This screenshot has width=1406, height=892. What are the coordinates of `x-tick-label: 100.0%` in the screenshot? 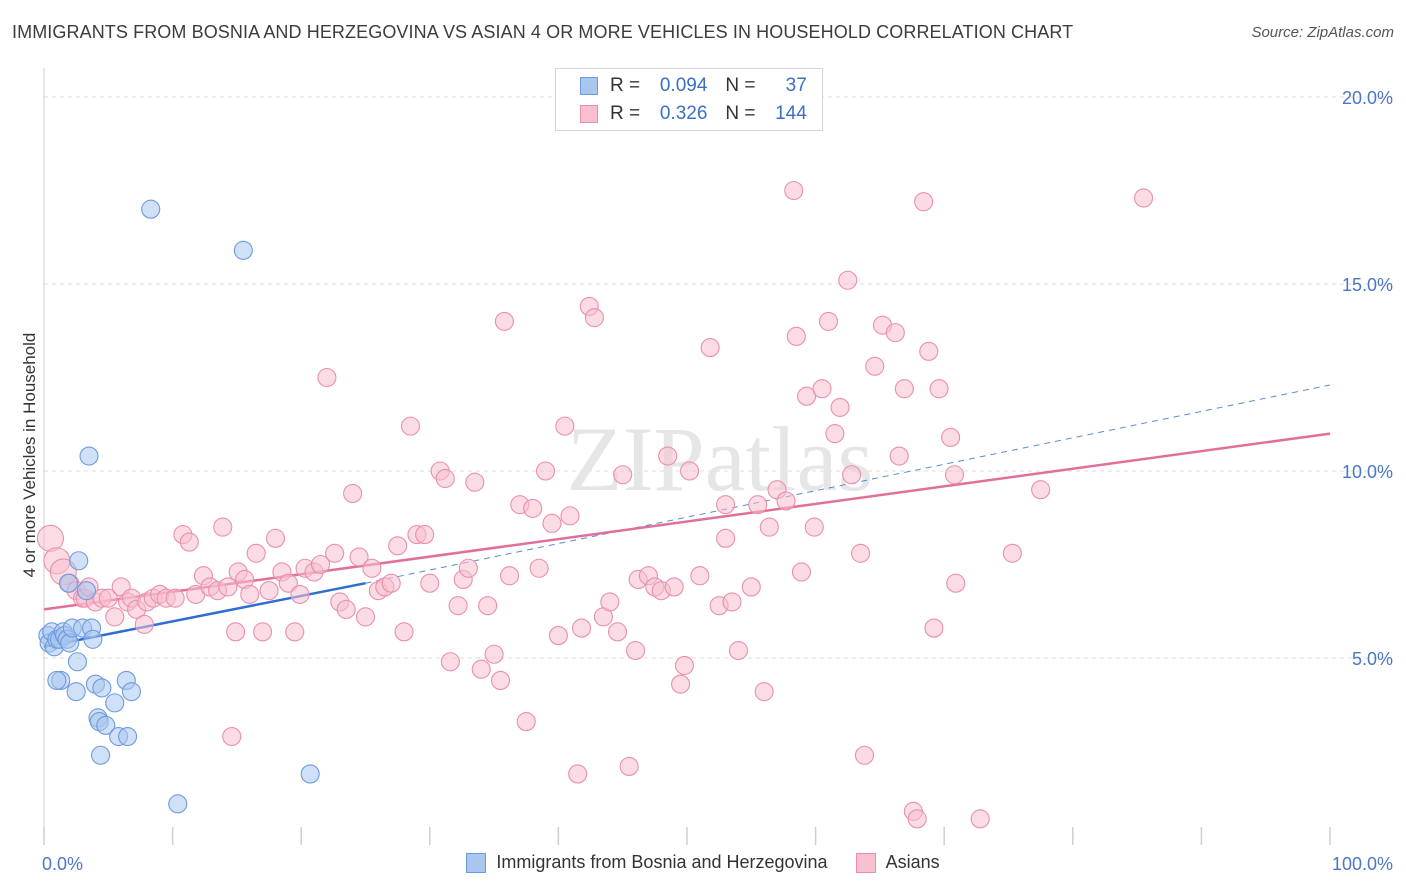 It's located at (1362, 864).